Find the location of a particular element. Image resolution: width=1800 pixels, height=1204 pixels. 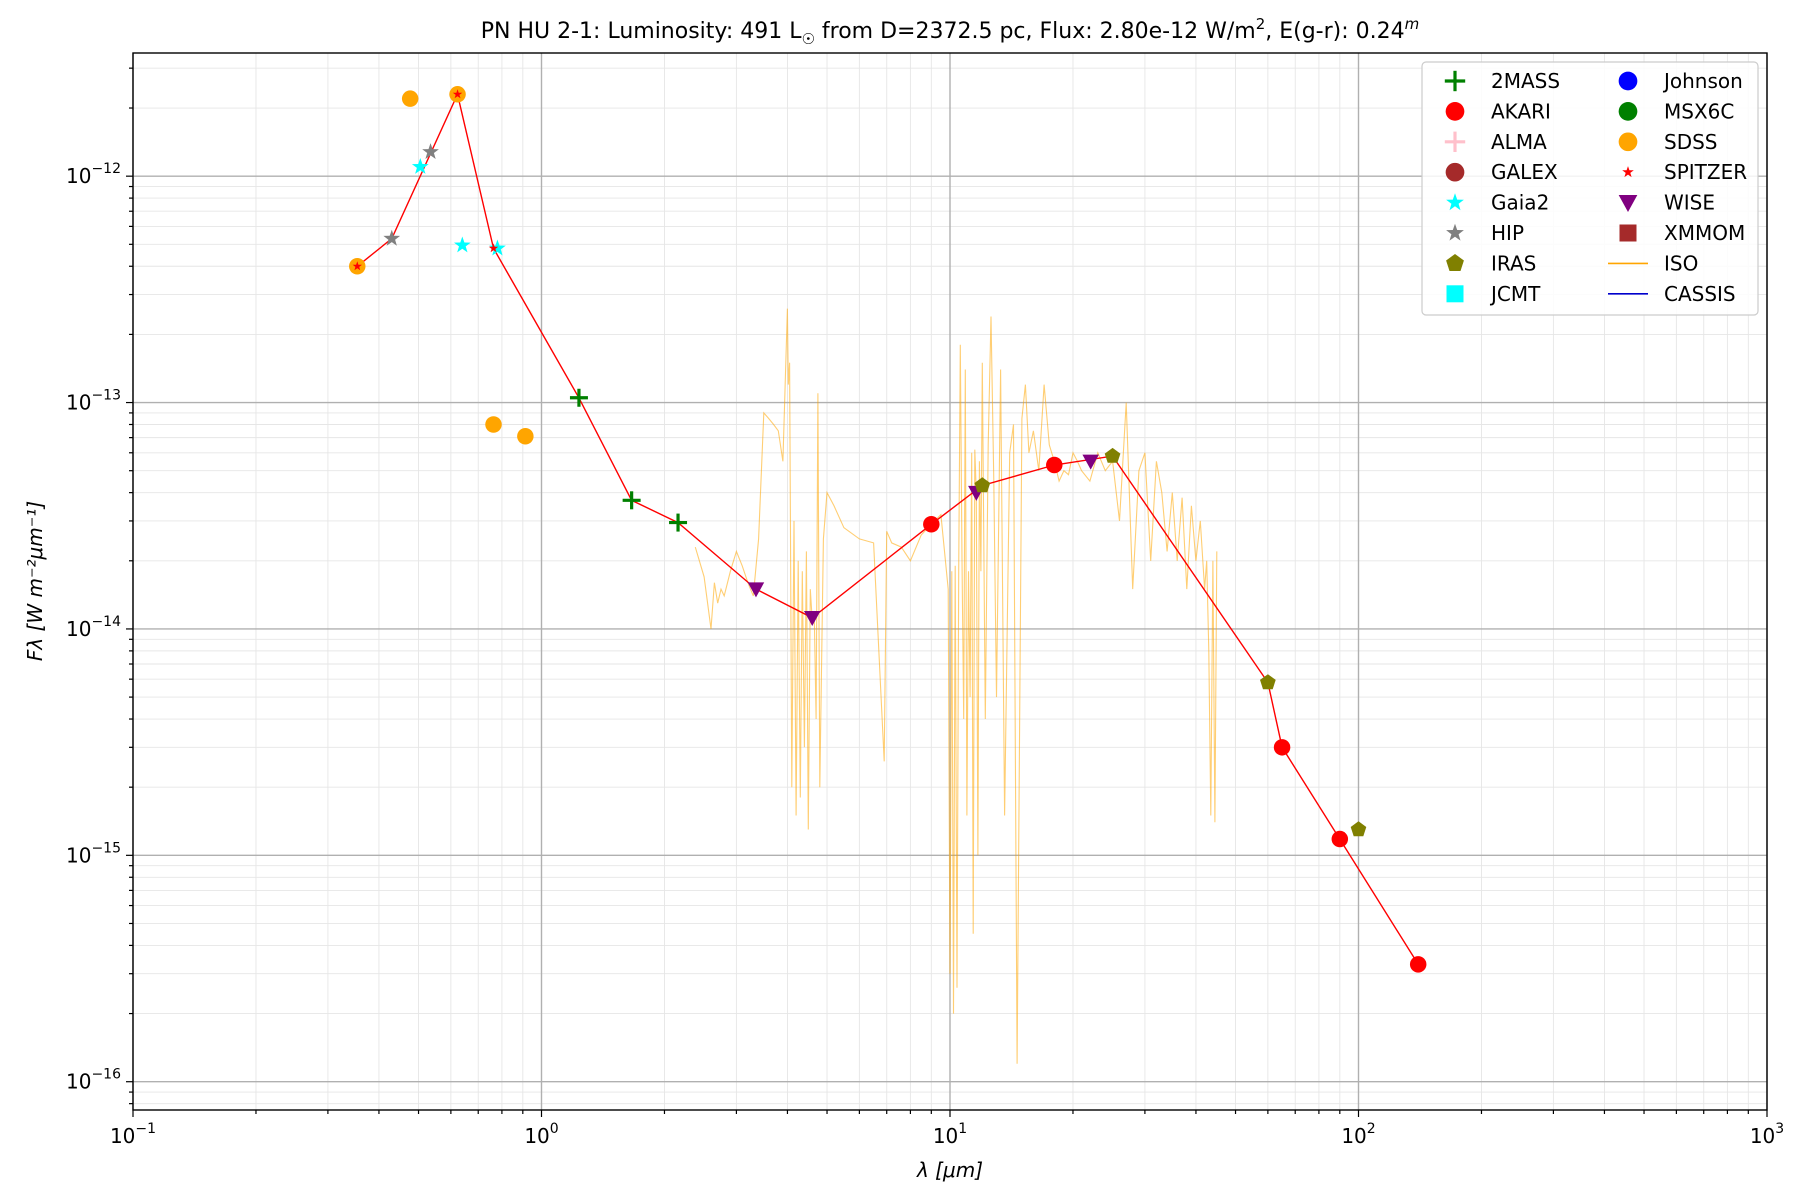

series-gaia2 is located at coordinates (458, 207).